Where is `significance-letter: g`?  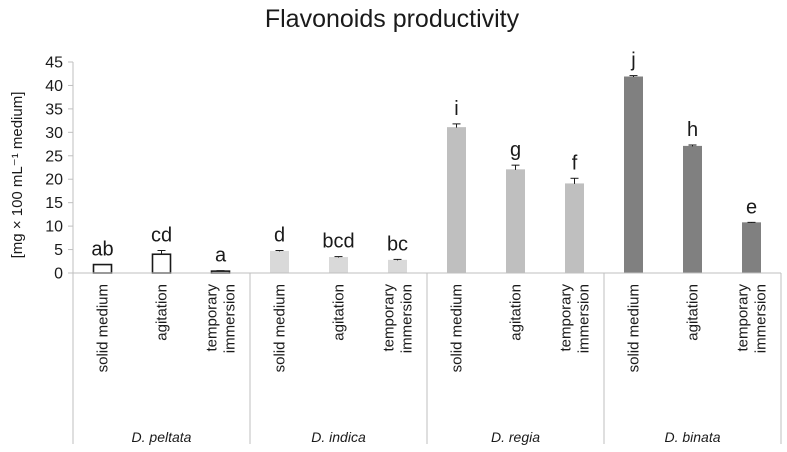 significance-letter: g is located at coordinates (515, 150).